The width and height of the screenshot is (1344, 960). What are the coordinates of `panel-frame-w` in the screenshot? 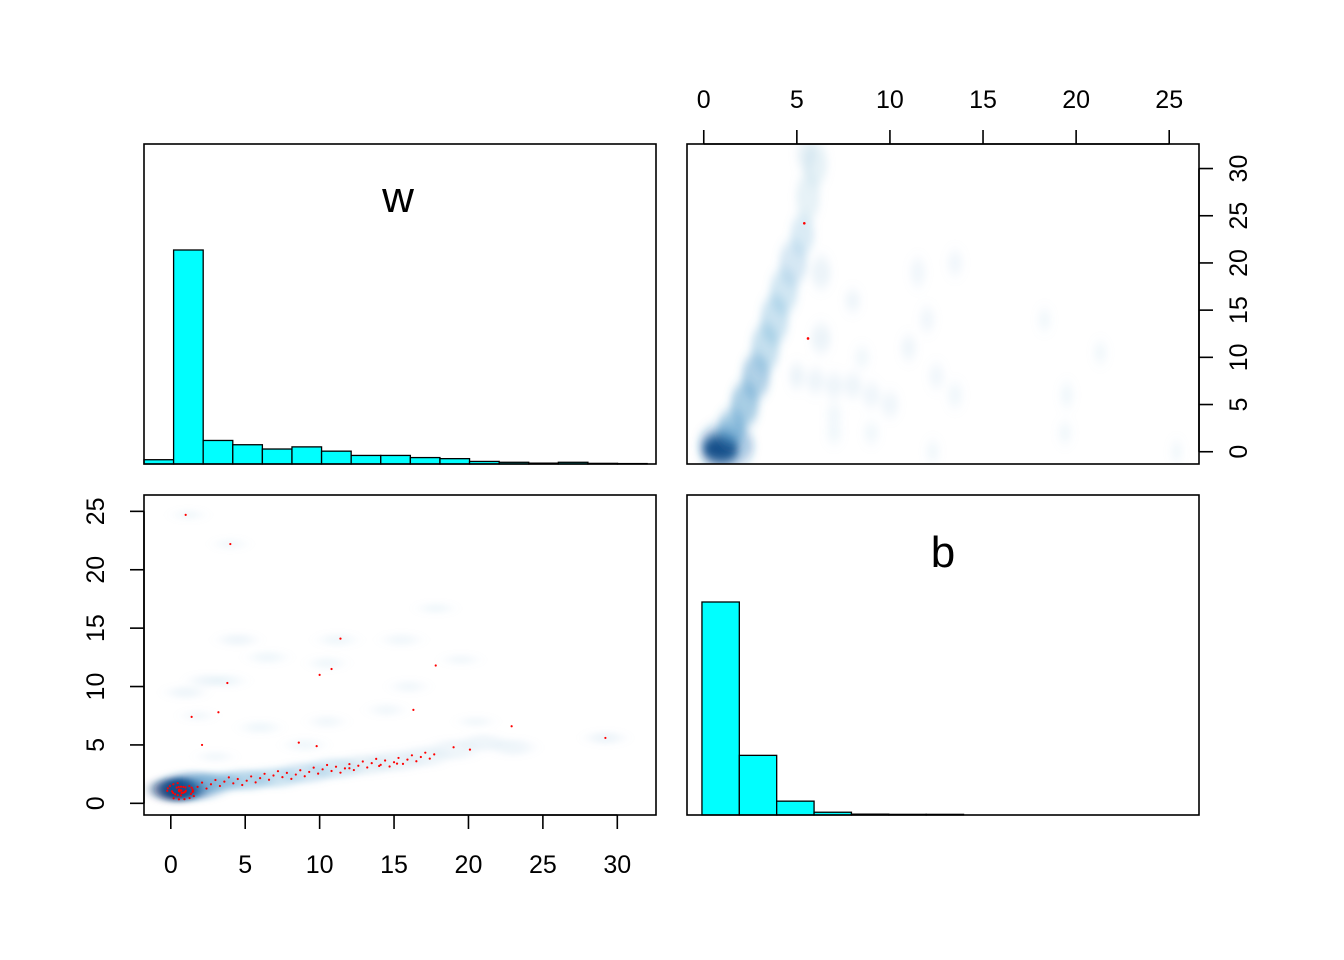 It's located at (400, 304).